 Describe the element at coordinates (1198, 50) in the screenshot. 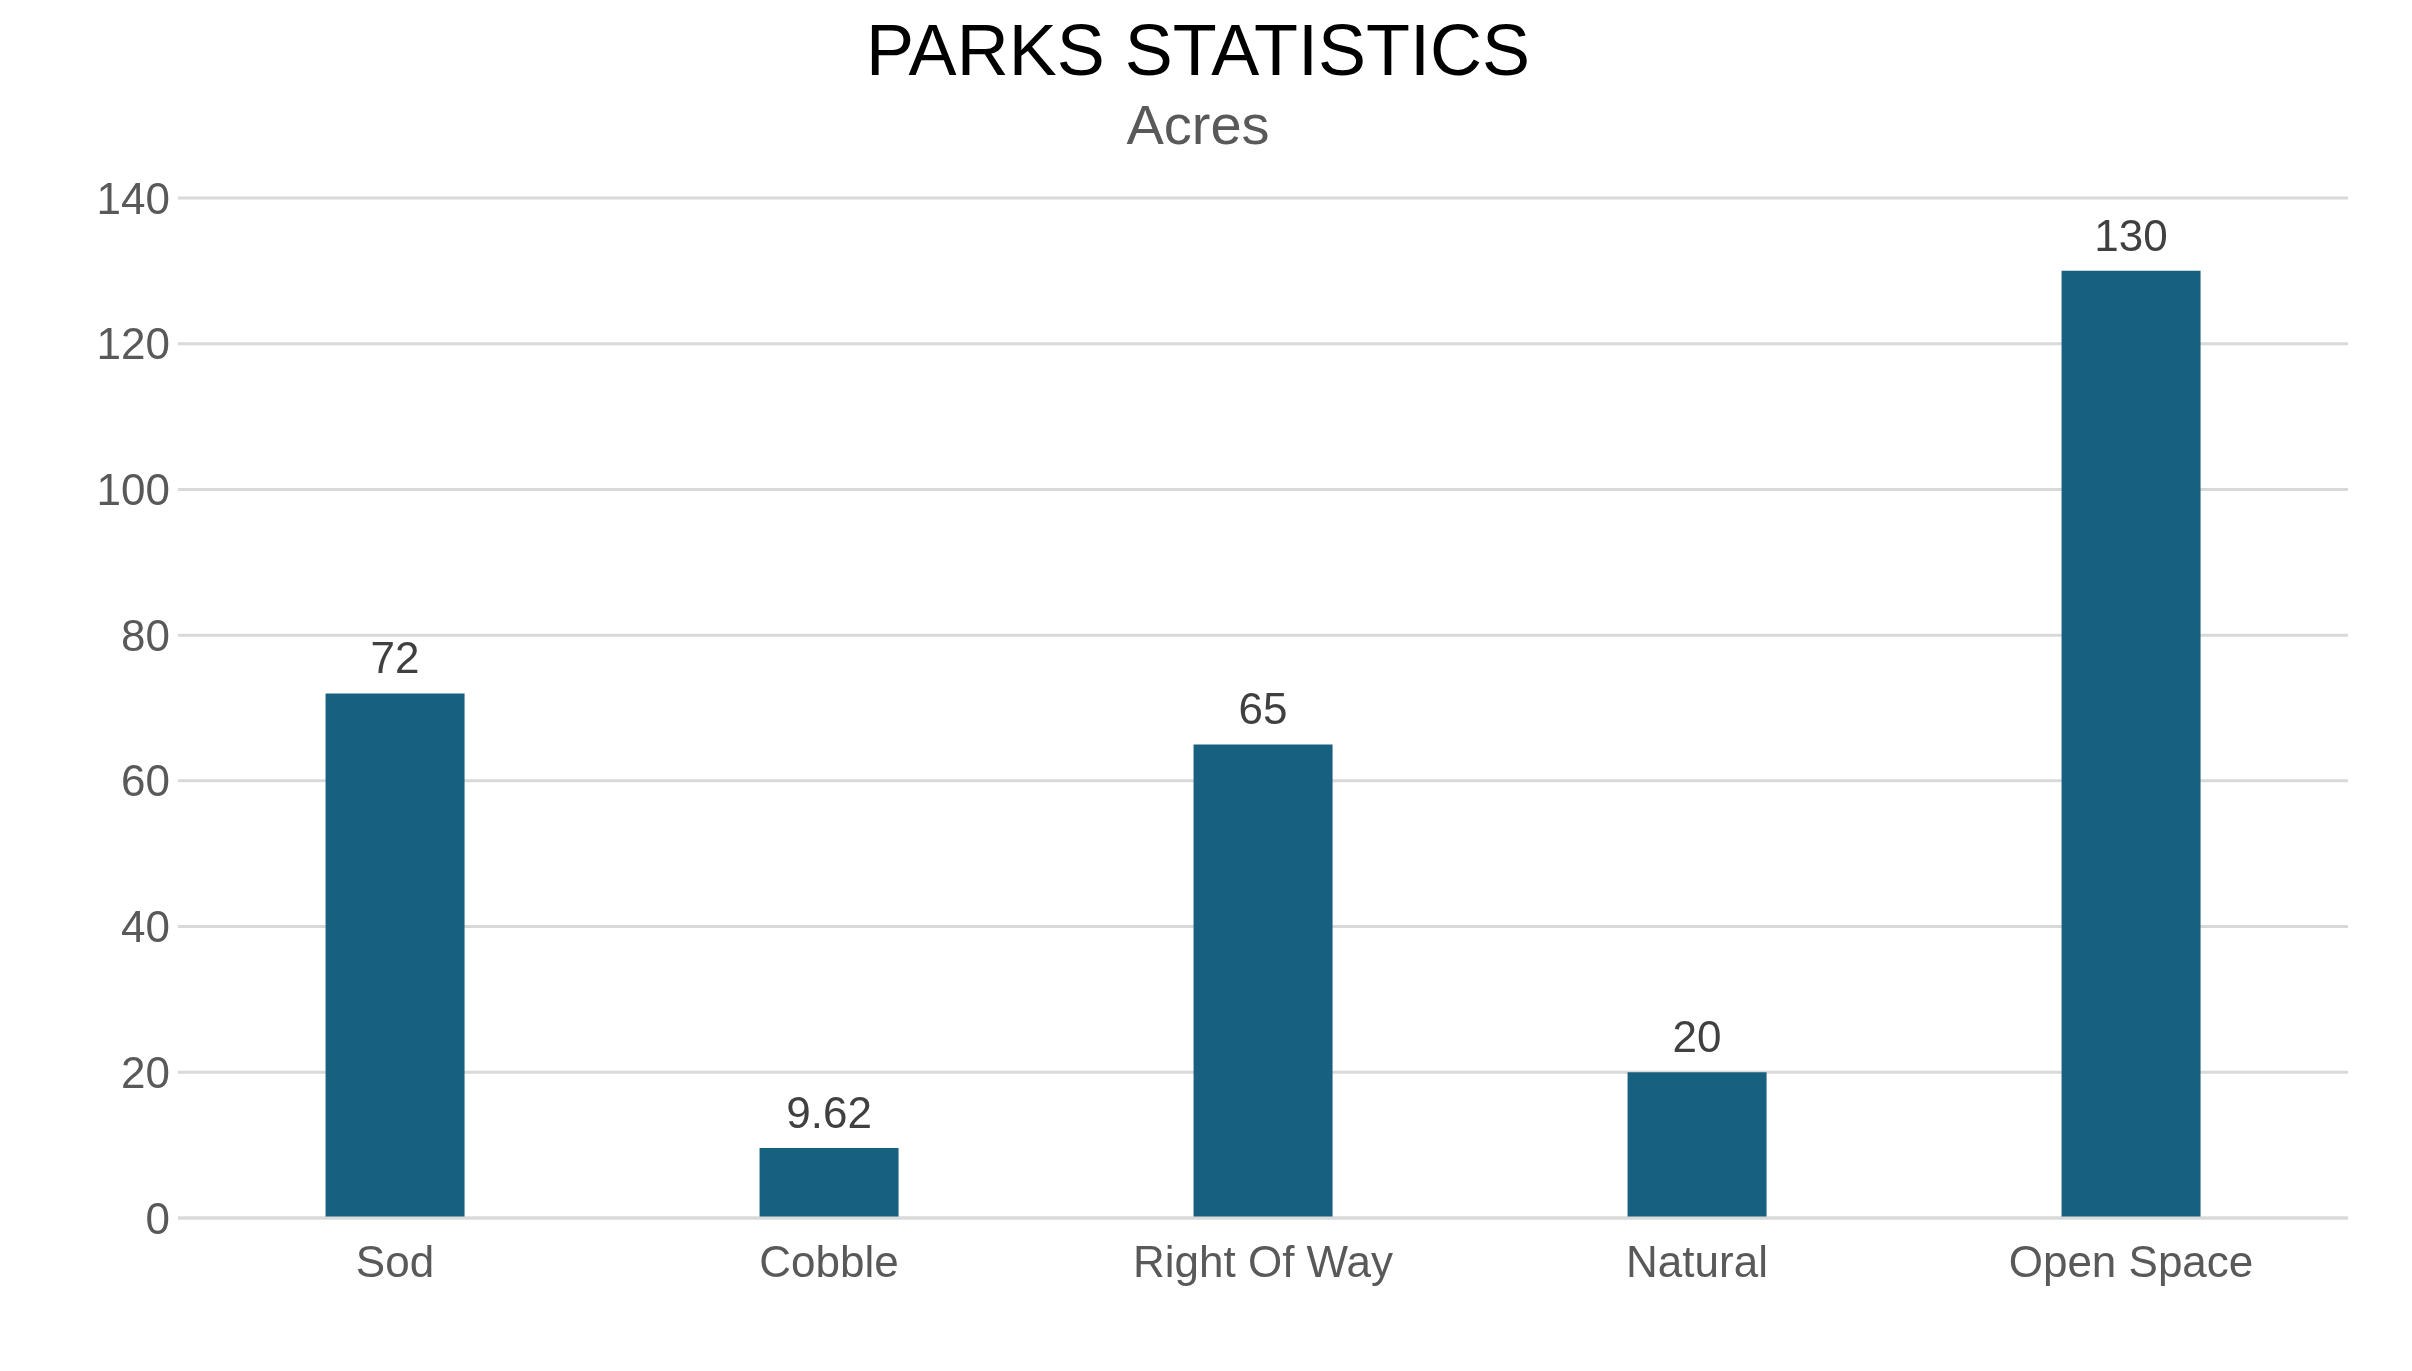

I see `chart-title: PARKS STATISTICS` at that location.